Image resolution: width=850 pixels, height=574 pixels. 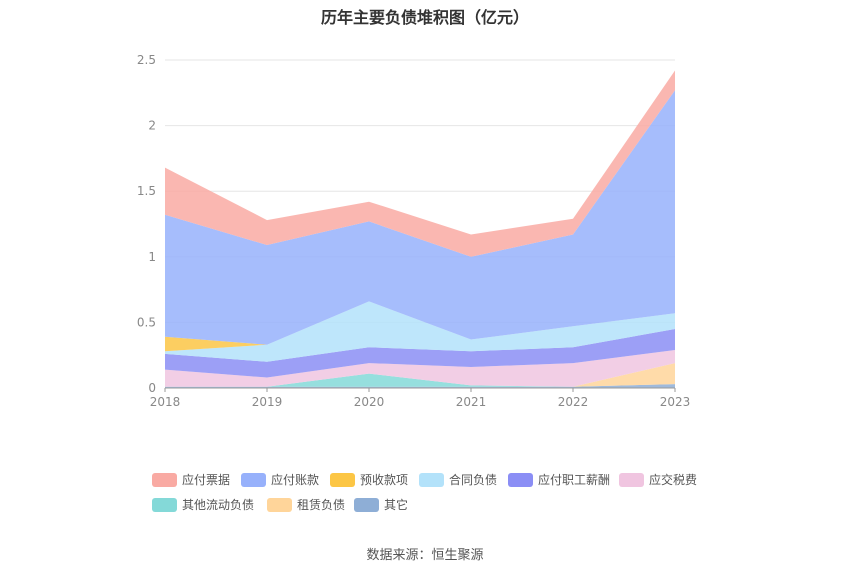 I want to click on legend-label: 其它, so click(x=396, y=505).